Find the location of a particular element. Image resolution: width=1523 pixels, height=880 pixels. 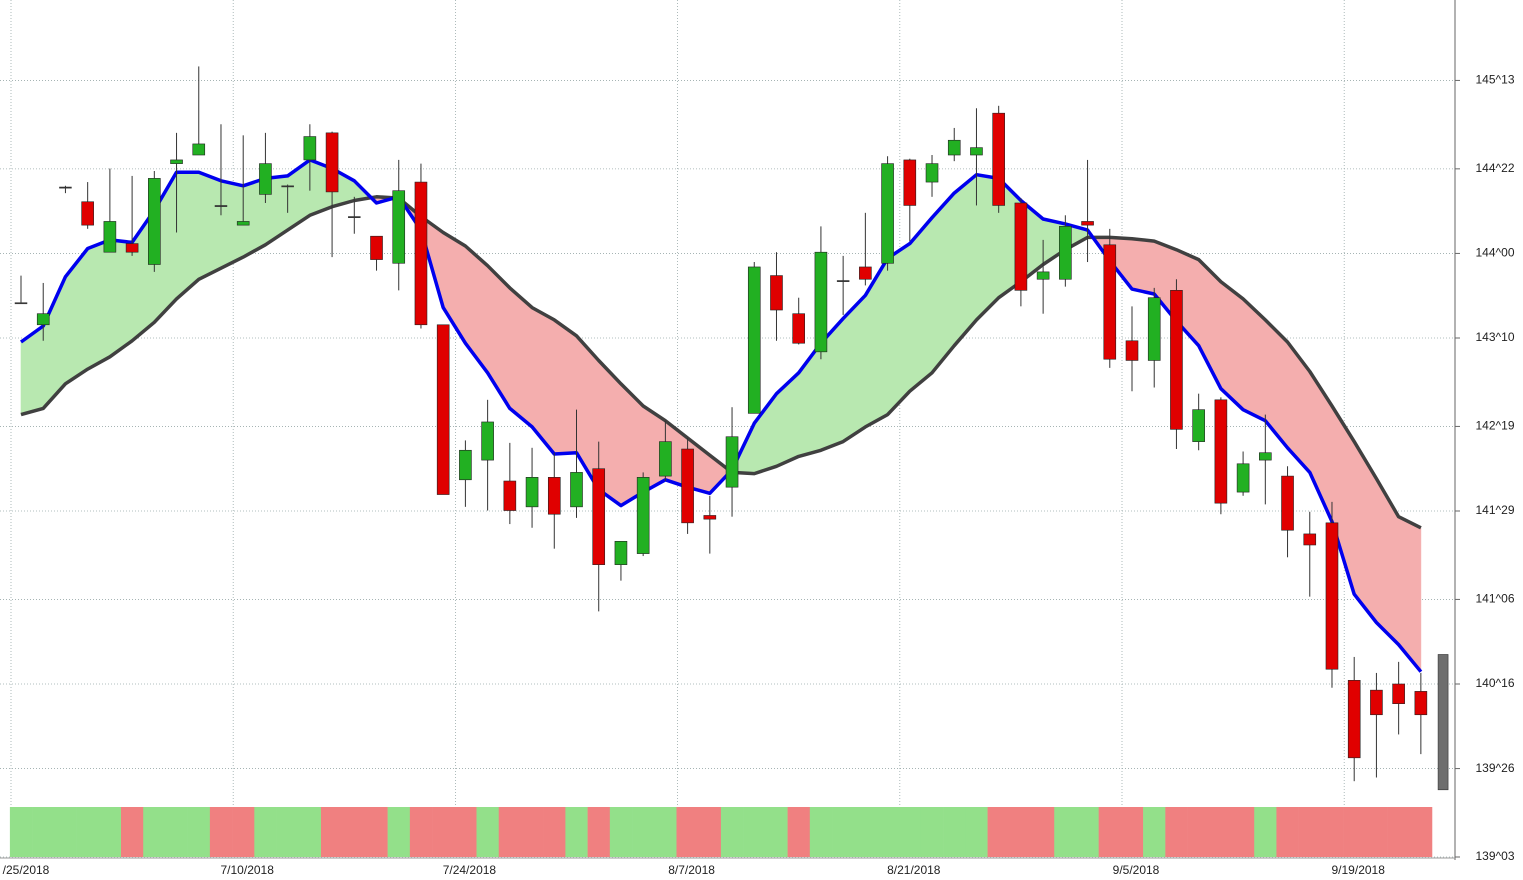

y-tick-label: 144^22 is located at coordinates (1495, 168).